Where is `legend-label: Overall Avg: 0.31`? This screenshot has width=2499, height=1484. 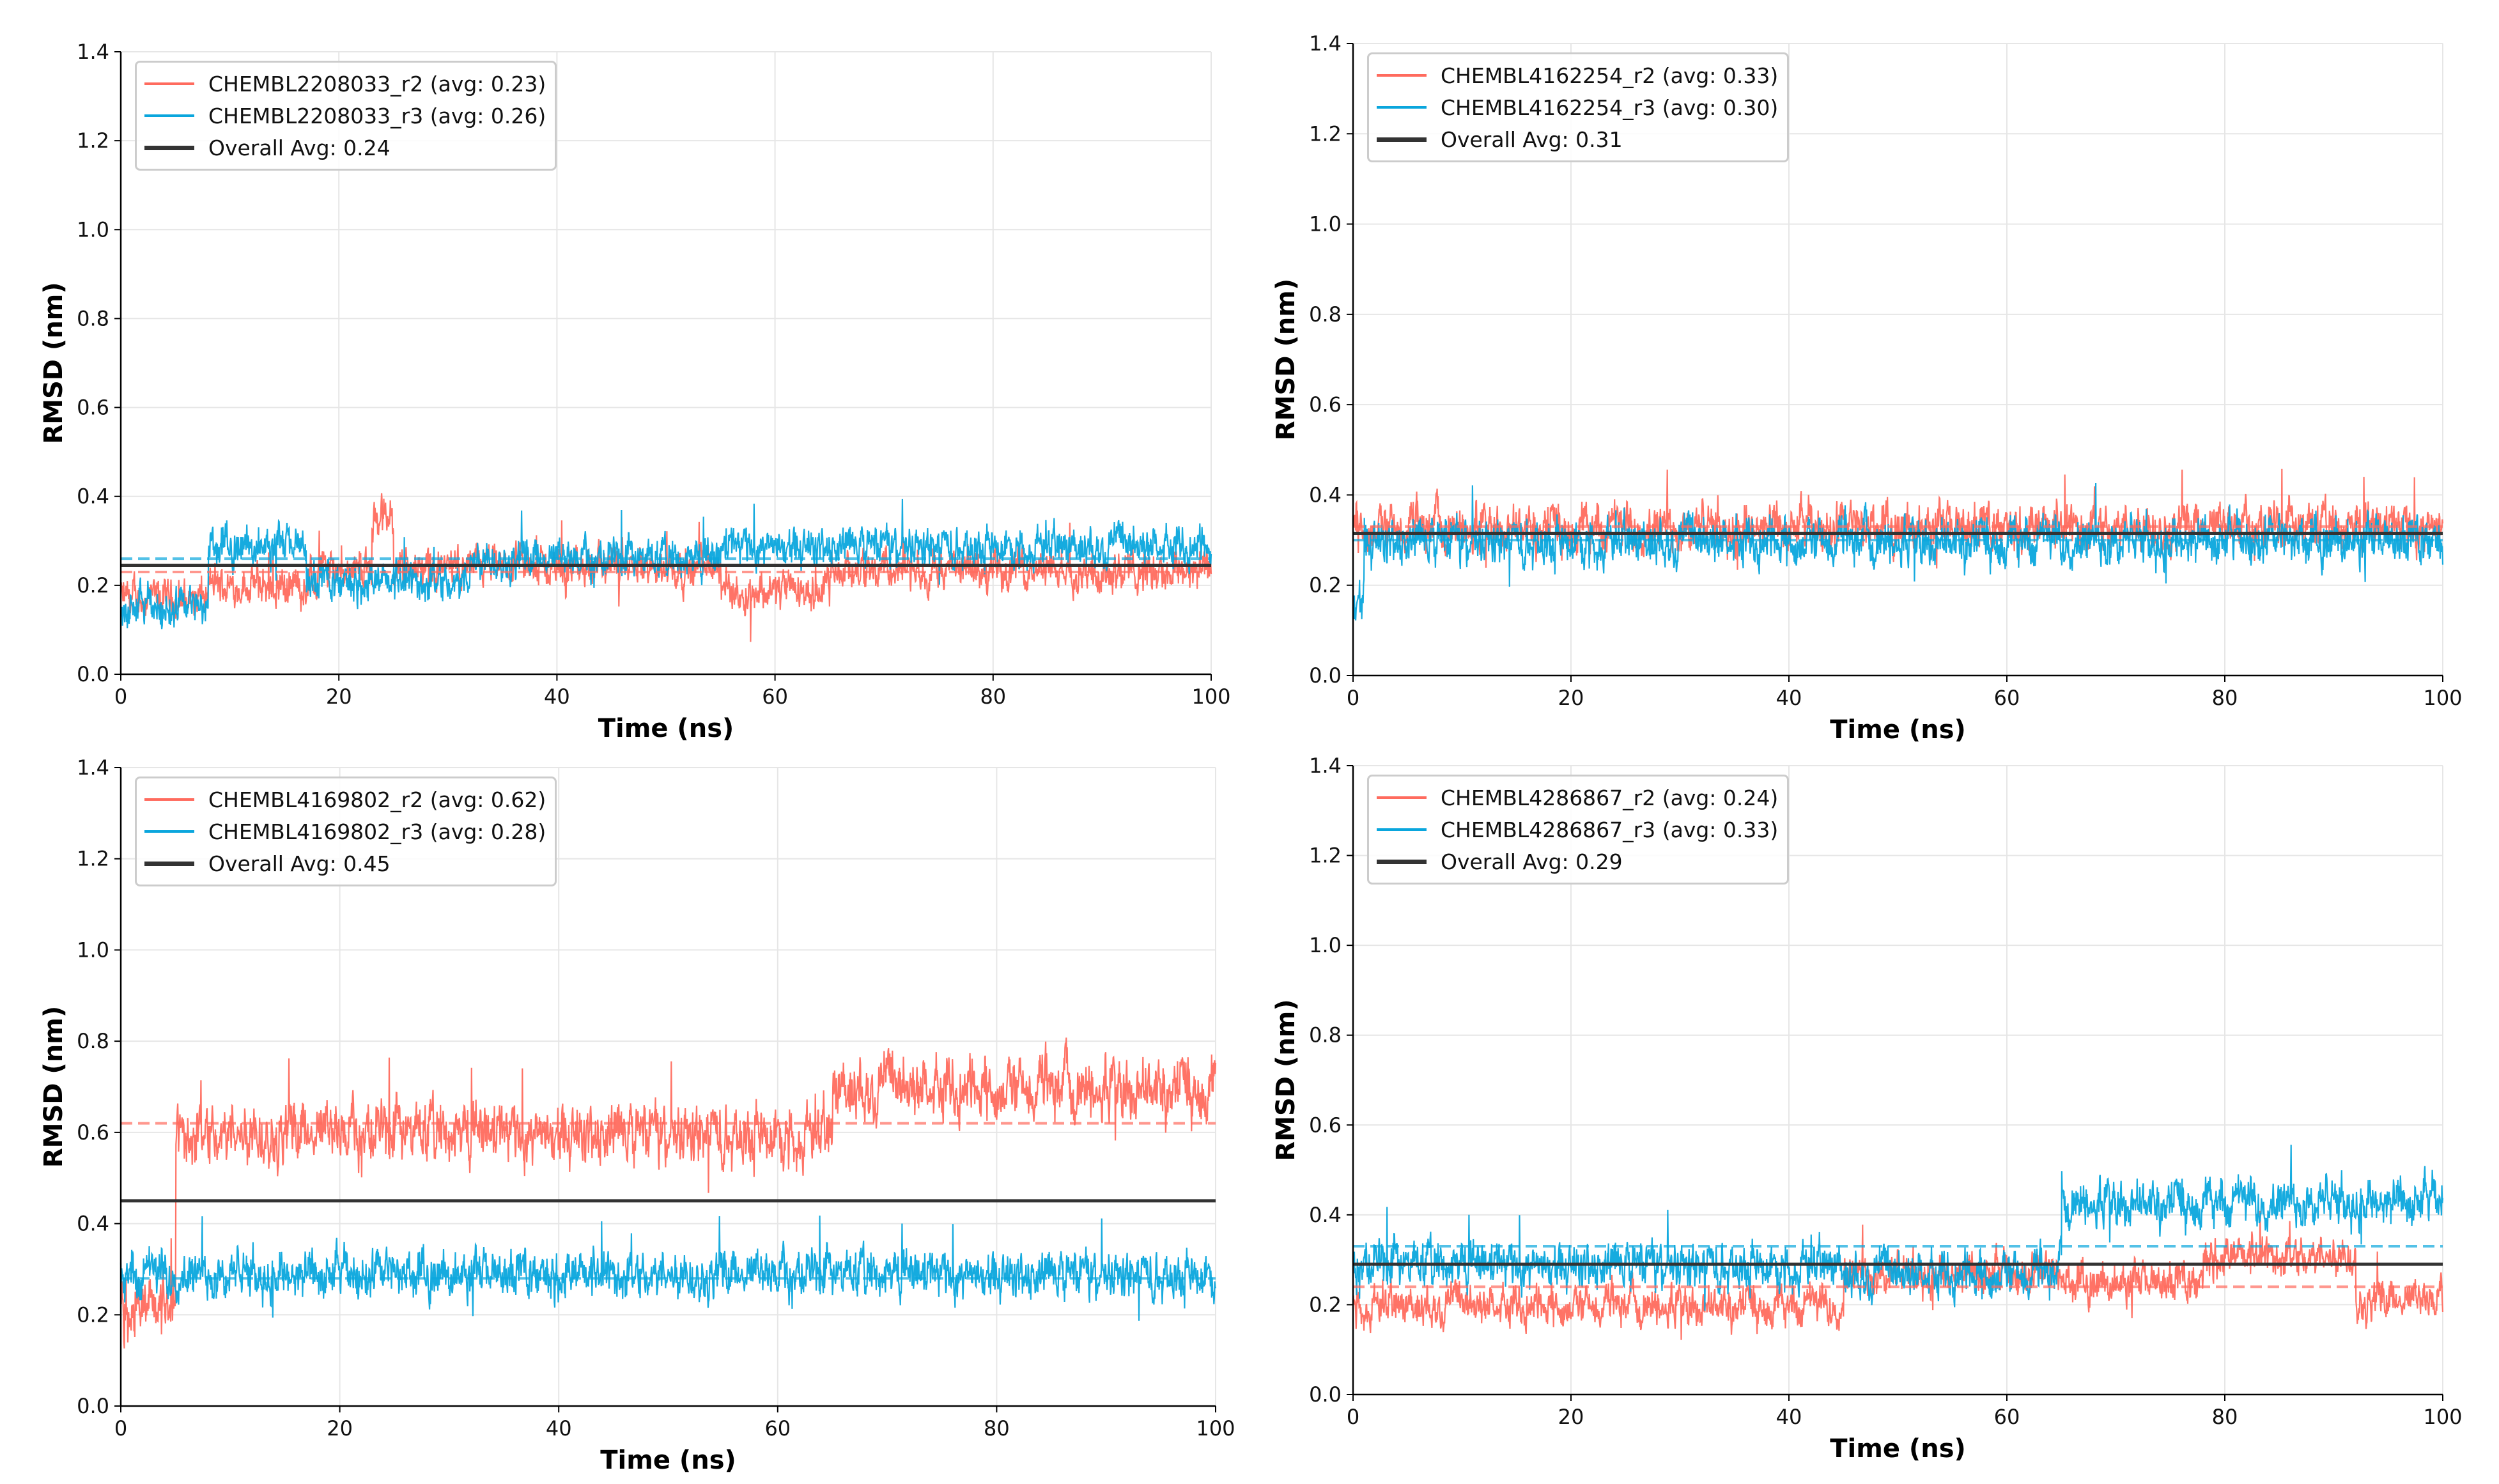 legend-label: Overall Avg: 0.31 is located at coordinates (1532, 139).